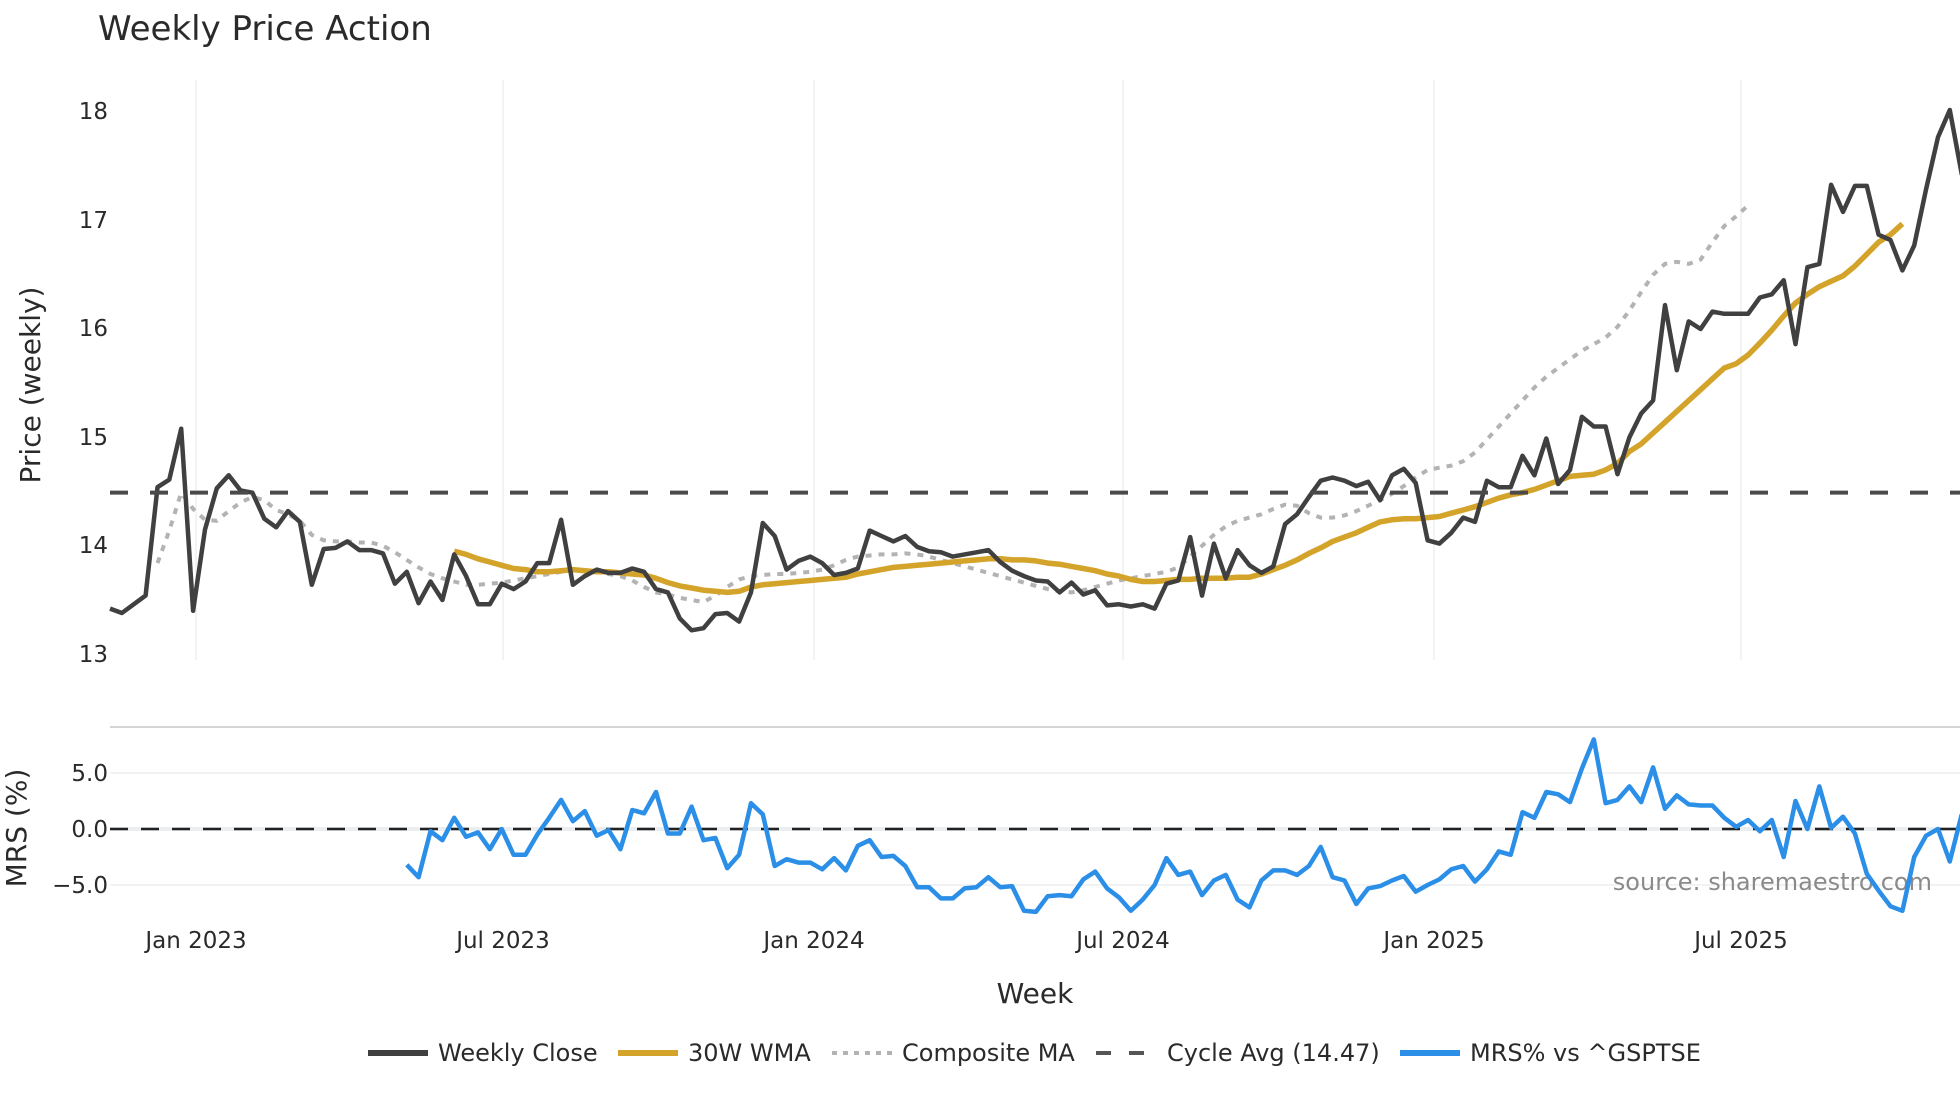 The image size is (1960, 1106). What do you see at coordinates (1432, 941) in the screenshot?
I see `x-tick-jan-2025: Jan 2025` at bounding box center [1432, 941].